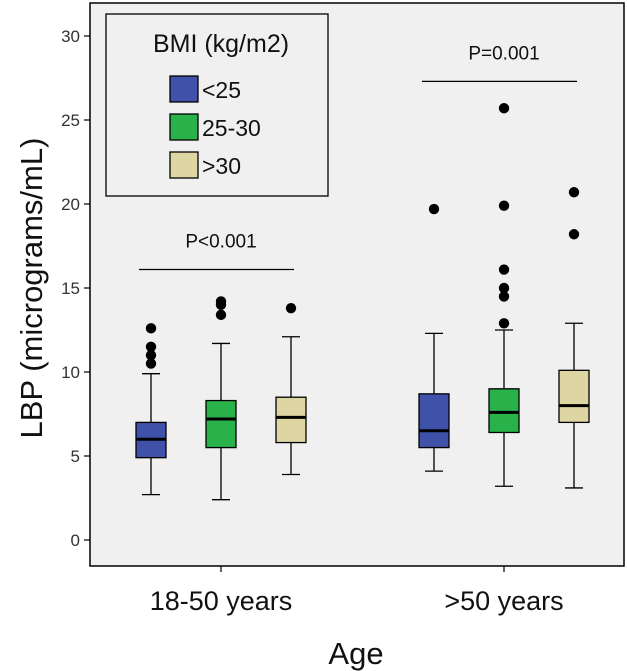 This screenshot has height=671, width=627. Describe the element at coordinates (70, 36) in the screenshot. I see `y-tick-label: 30` at that location.